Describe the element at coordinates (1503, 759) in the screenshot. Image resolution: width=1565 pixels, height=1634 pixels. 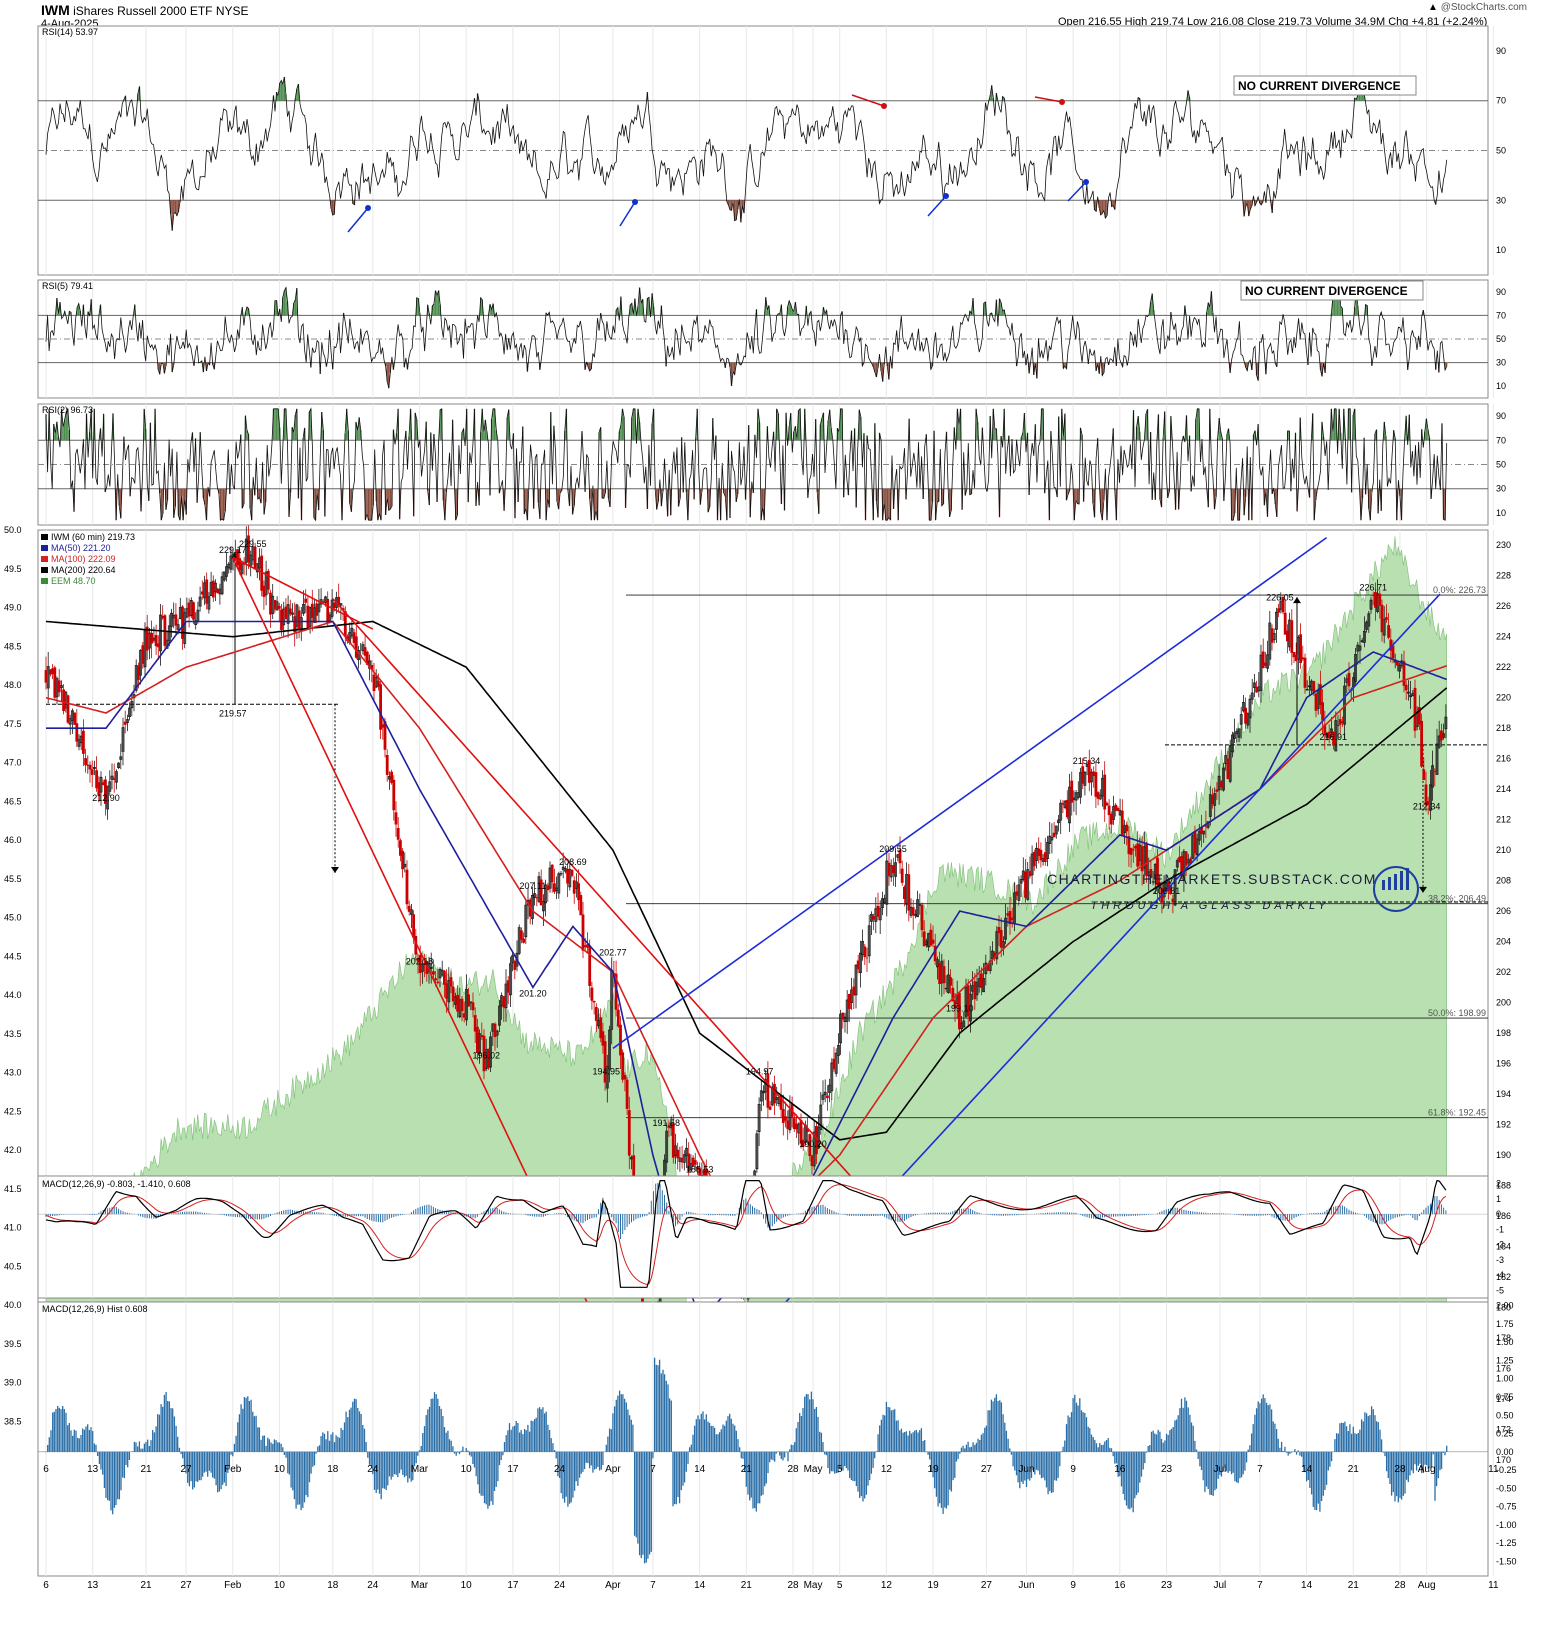
I see `price-tick-label: 216` at that location.